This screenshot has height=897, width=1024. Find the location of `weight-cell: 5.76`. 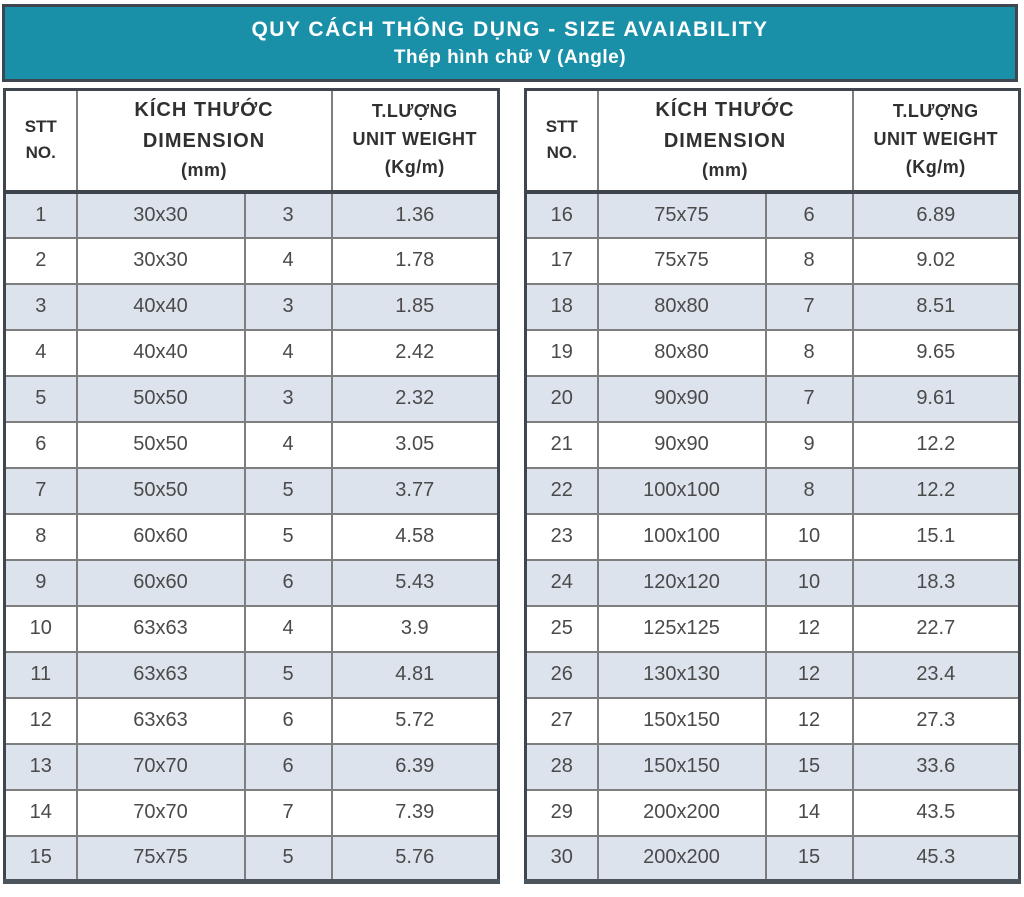

weight-cell: 5.76 is located at coordinates (415, 858).